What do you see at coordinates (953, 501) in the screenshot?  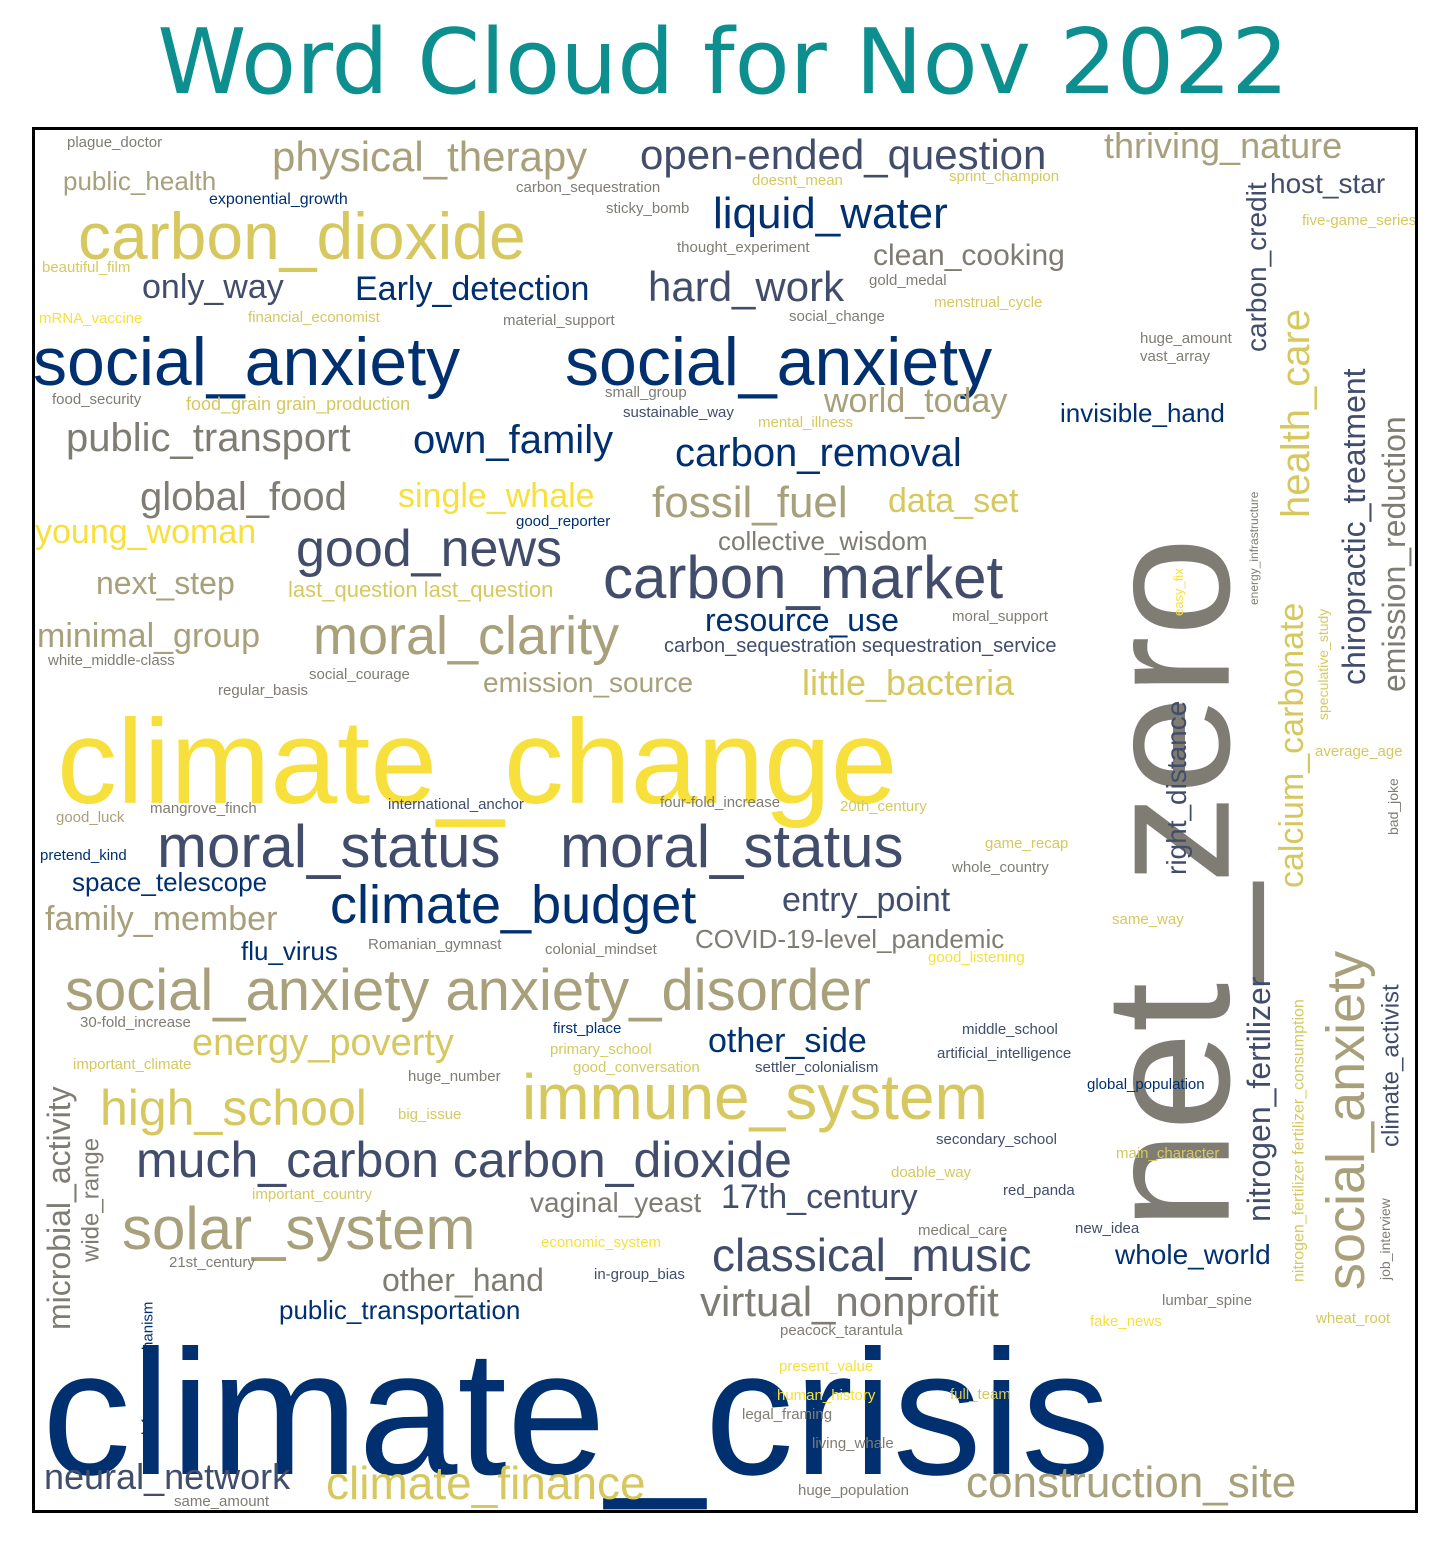 I see `cloud-word: data_set` at bounding box center [953, 501].